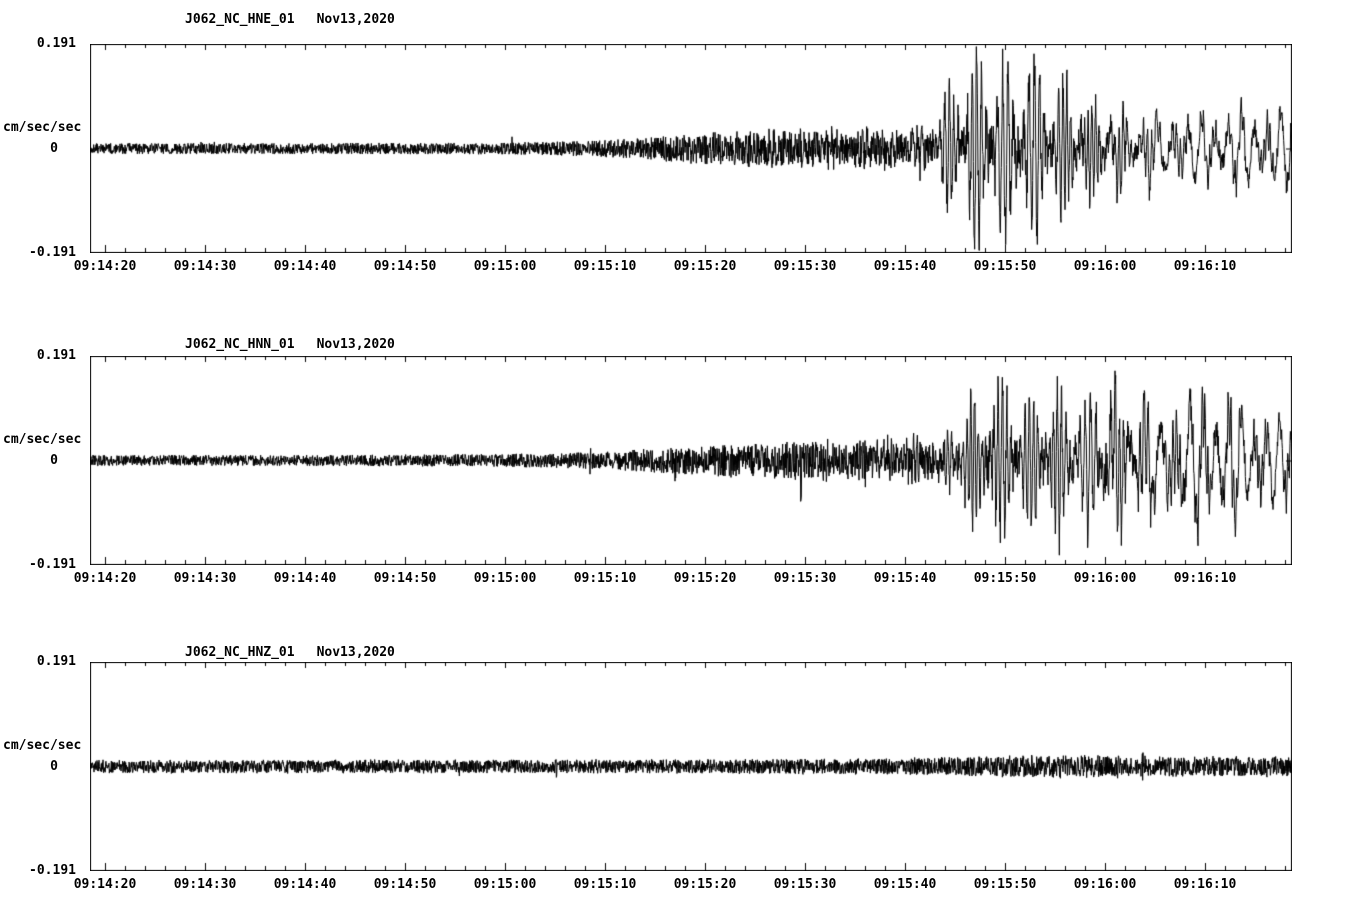 This screenshot has height=924, width=1358. I want to click on station-channel-label: J062_NC_HNZ_01, so click(240, 652).